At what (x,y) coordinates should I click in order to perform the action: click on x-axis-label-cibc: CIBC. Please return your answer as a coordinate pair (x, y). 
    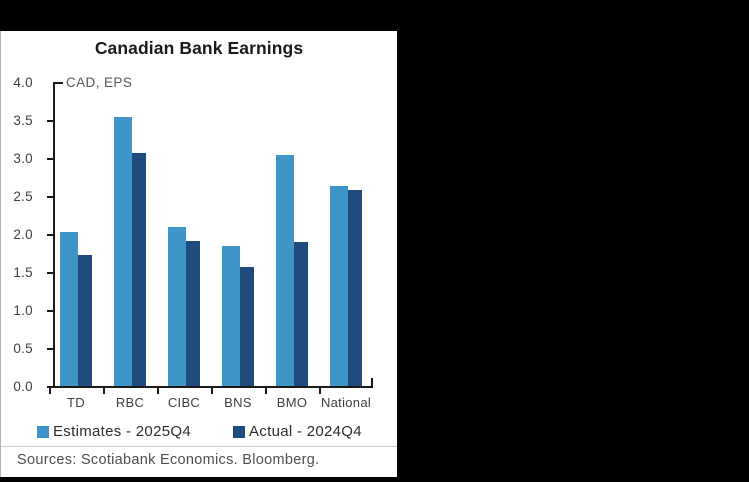
    Looking at the image, I should click on (184, 402).